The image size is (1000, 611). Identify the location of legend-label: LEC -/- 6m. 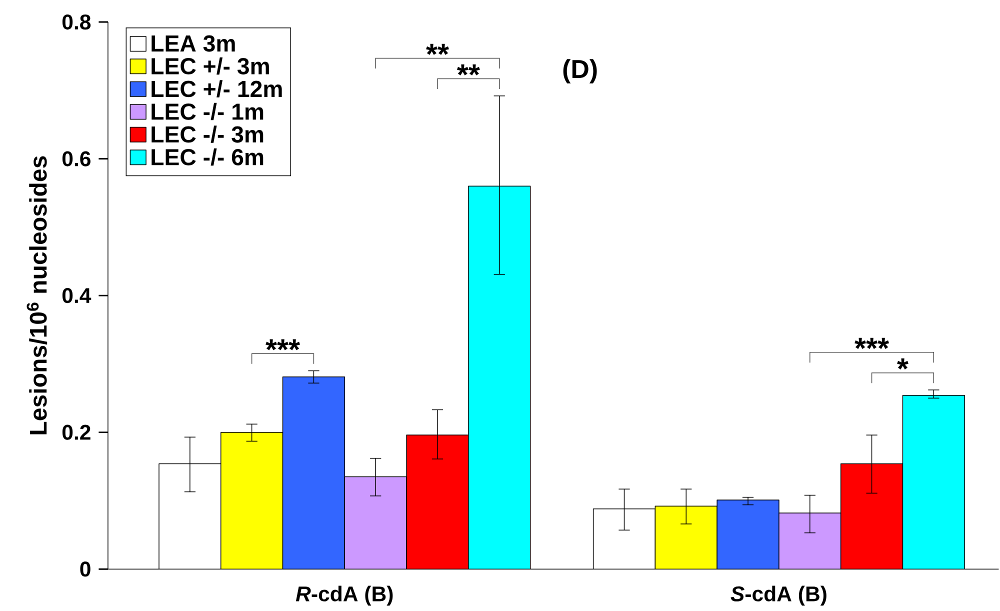
(208, 157).